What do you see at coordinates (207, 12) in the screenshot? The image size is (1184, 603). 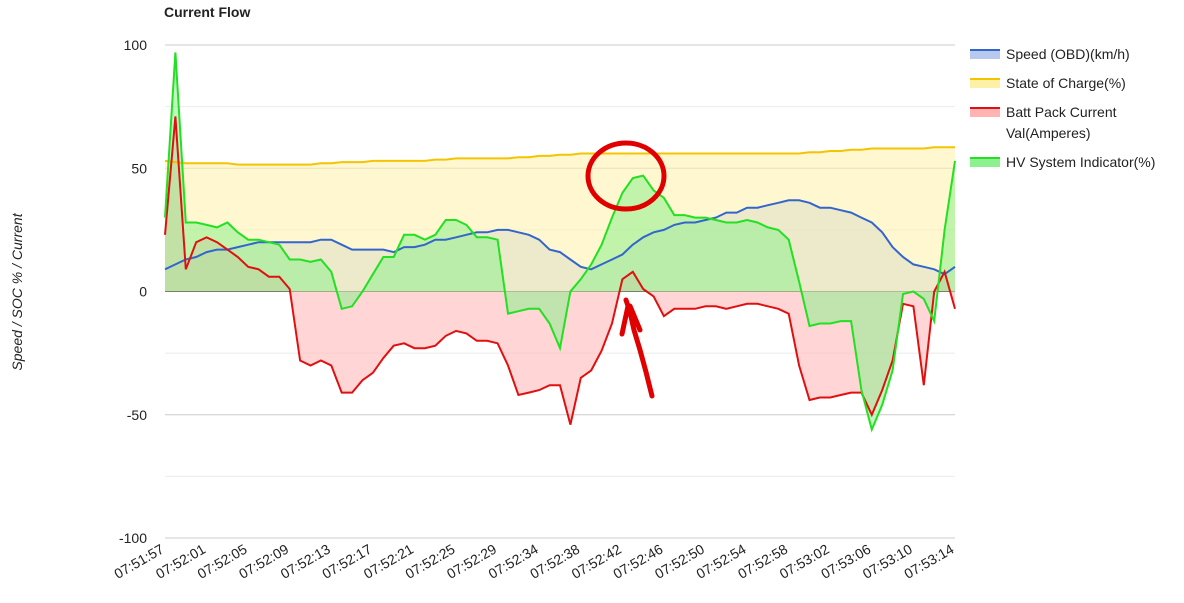 I see `chart-title: Current Flow` at bounding box center [207, 12].